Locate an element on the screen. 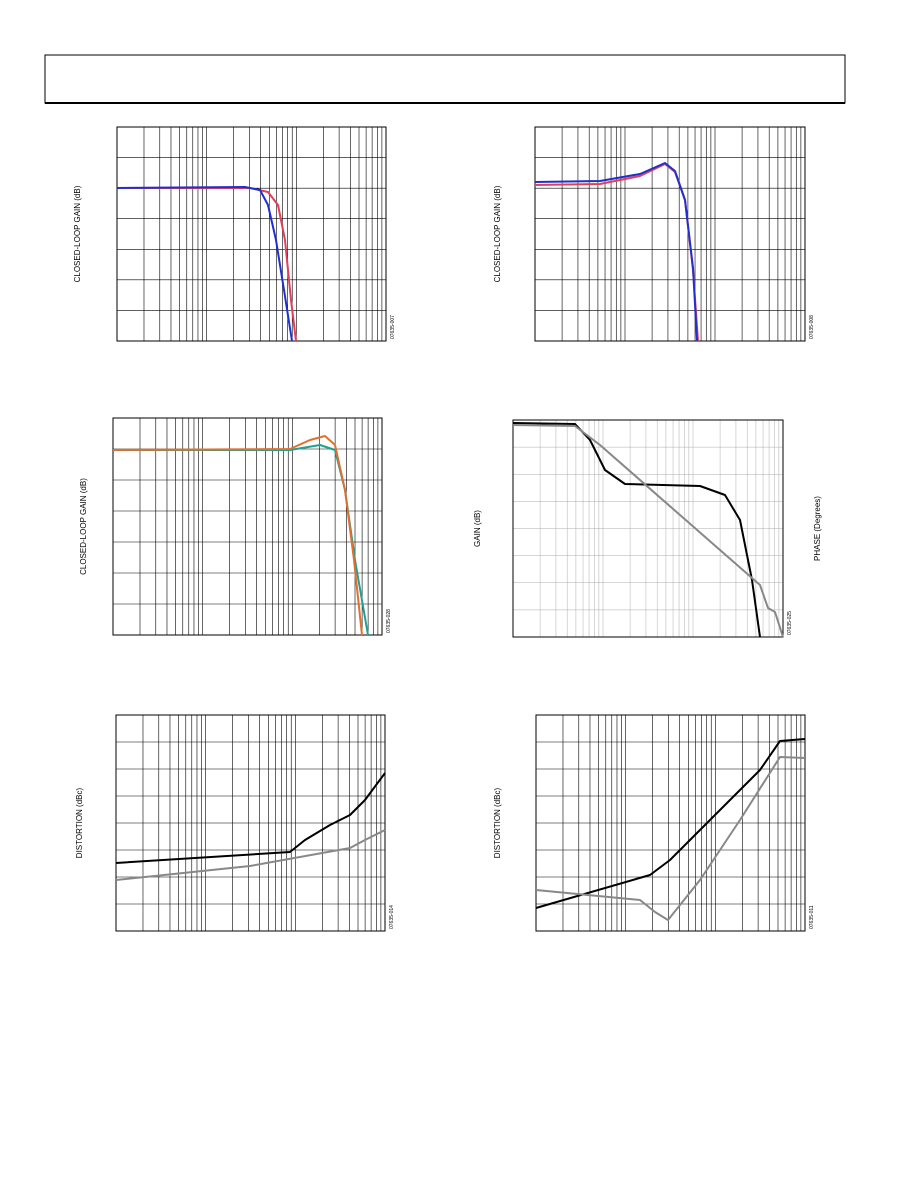 Image resolution: width=918 pixels, height=1188 pixels. figure-id: 07635-008 is located at coordinates (812, 327).